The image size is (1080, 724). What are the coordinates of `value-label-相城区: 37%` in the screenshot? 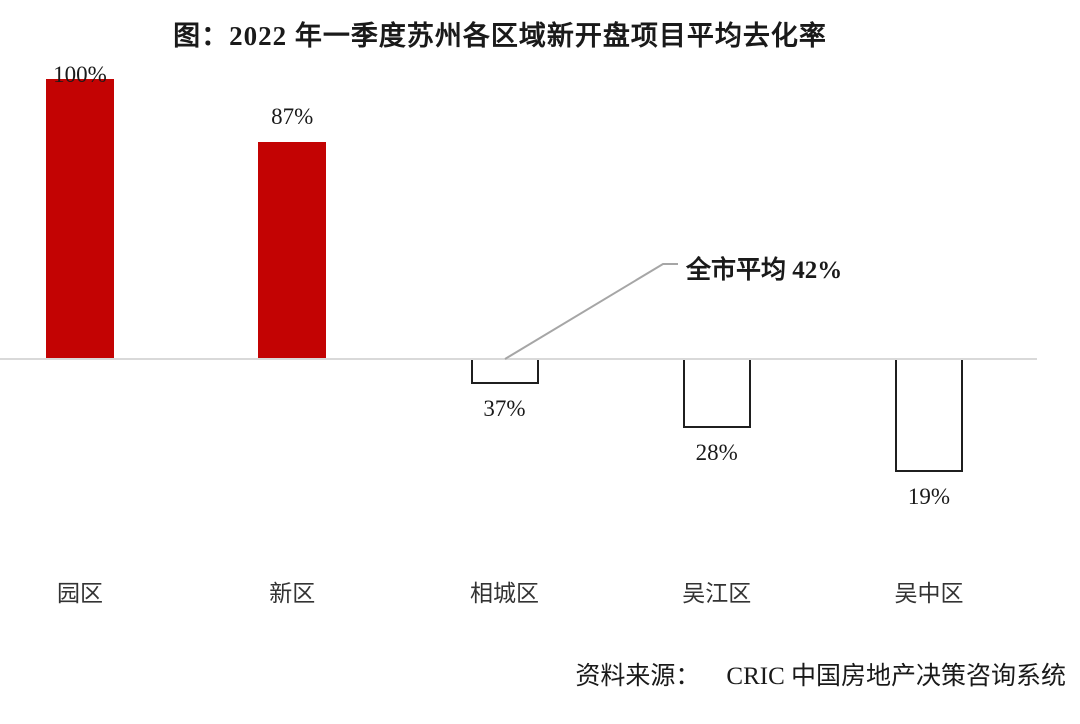 It's located at (504, 409).